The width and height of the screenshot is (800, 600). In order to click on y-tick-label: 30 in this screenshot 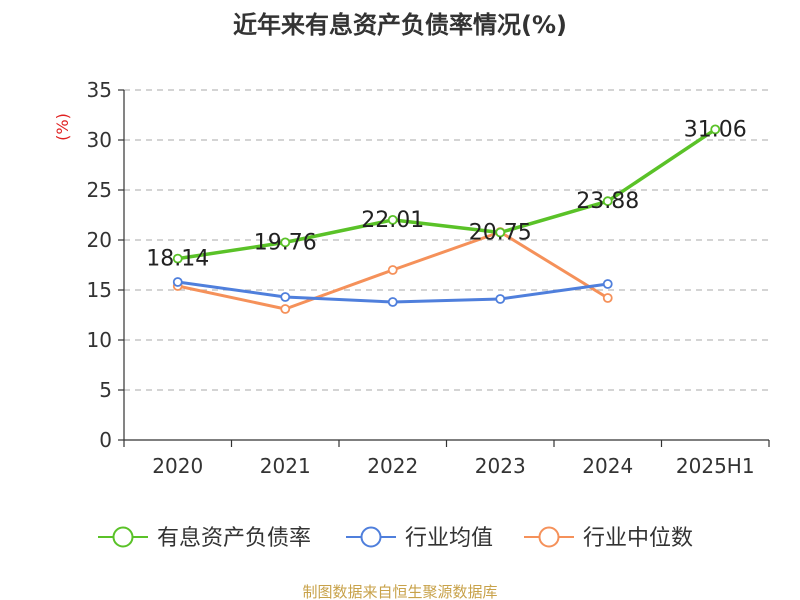, I will do `click(99, 140)`.